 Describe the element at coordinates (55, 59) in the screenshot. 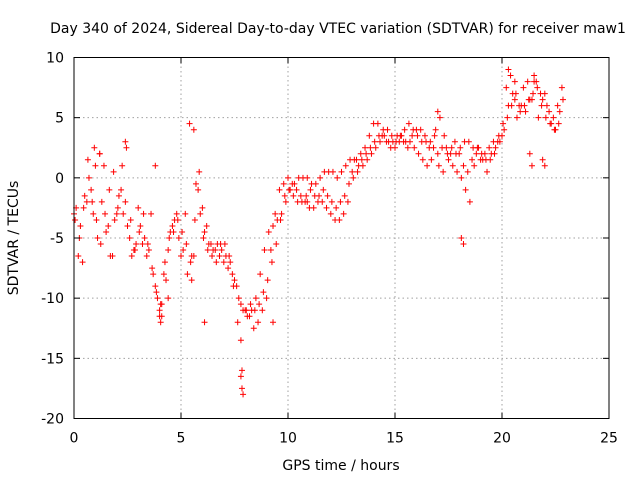

I see `y-tick-label: 10` at that location.